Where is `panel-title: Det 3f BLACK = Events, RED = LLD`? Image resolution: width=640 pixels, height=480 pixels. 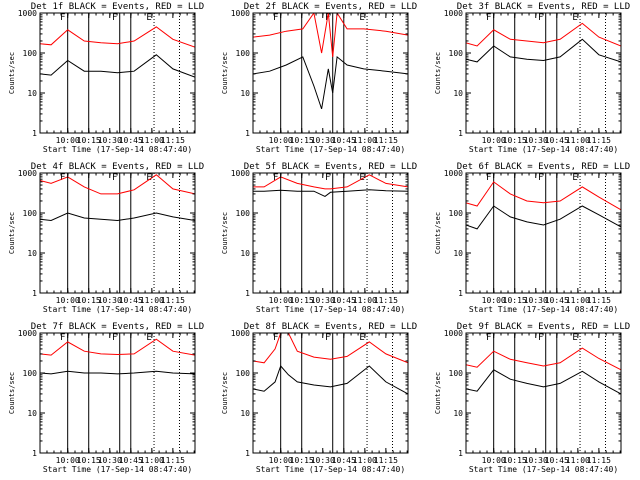
panel-title: Det 3f BLACK = Events, RED = LLD is located at coordinates (543, 7).